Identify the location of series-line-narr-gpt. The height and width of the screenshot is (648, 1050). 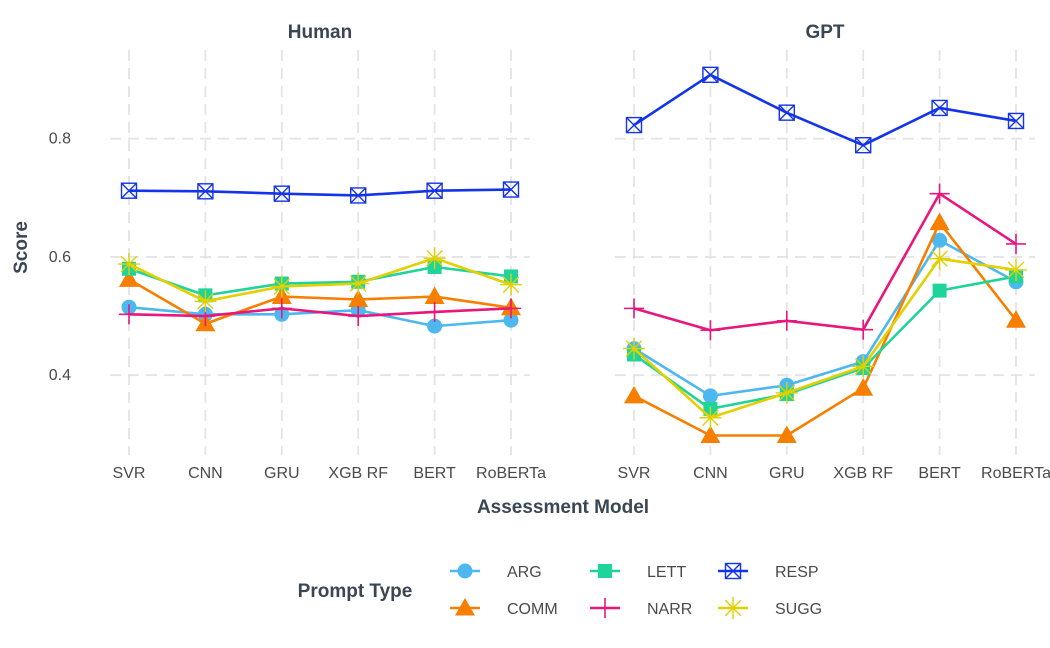
(825, 262).